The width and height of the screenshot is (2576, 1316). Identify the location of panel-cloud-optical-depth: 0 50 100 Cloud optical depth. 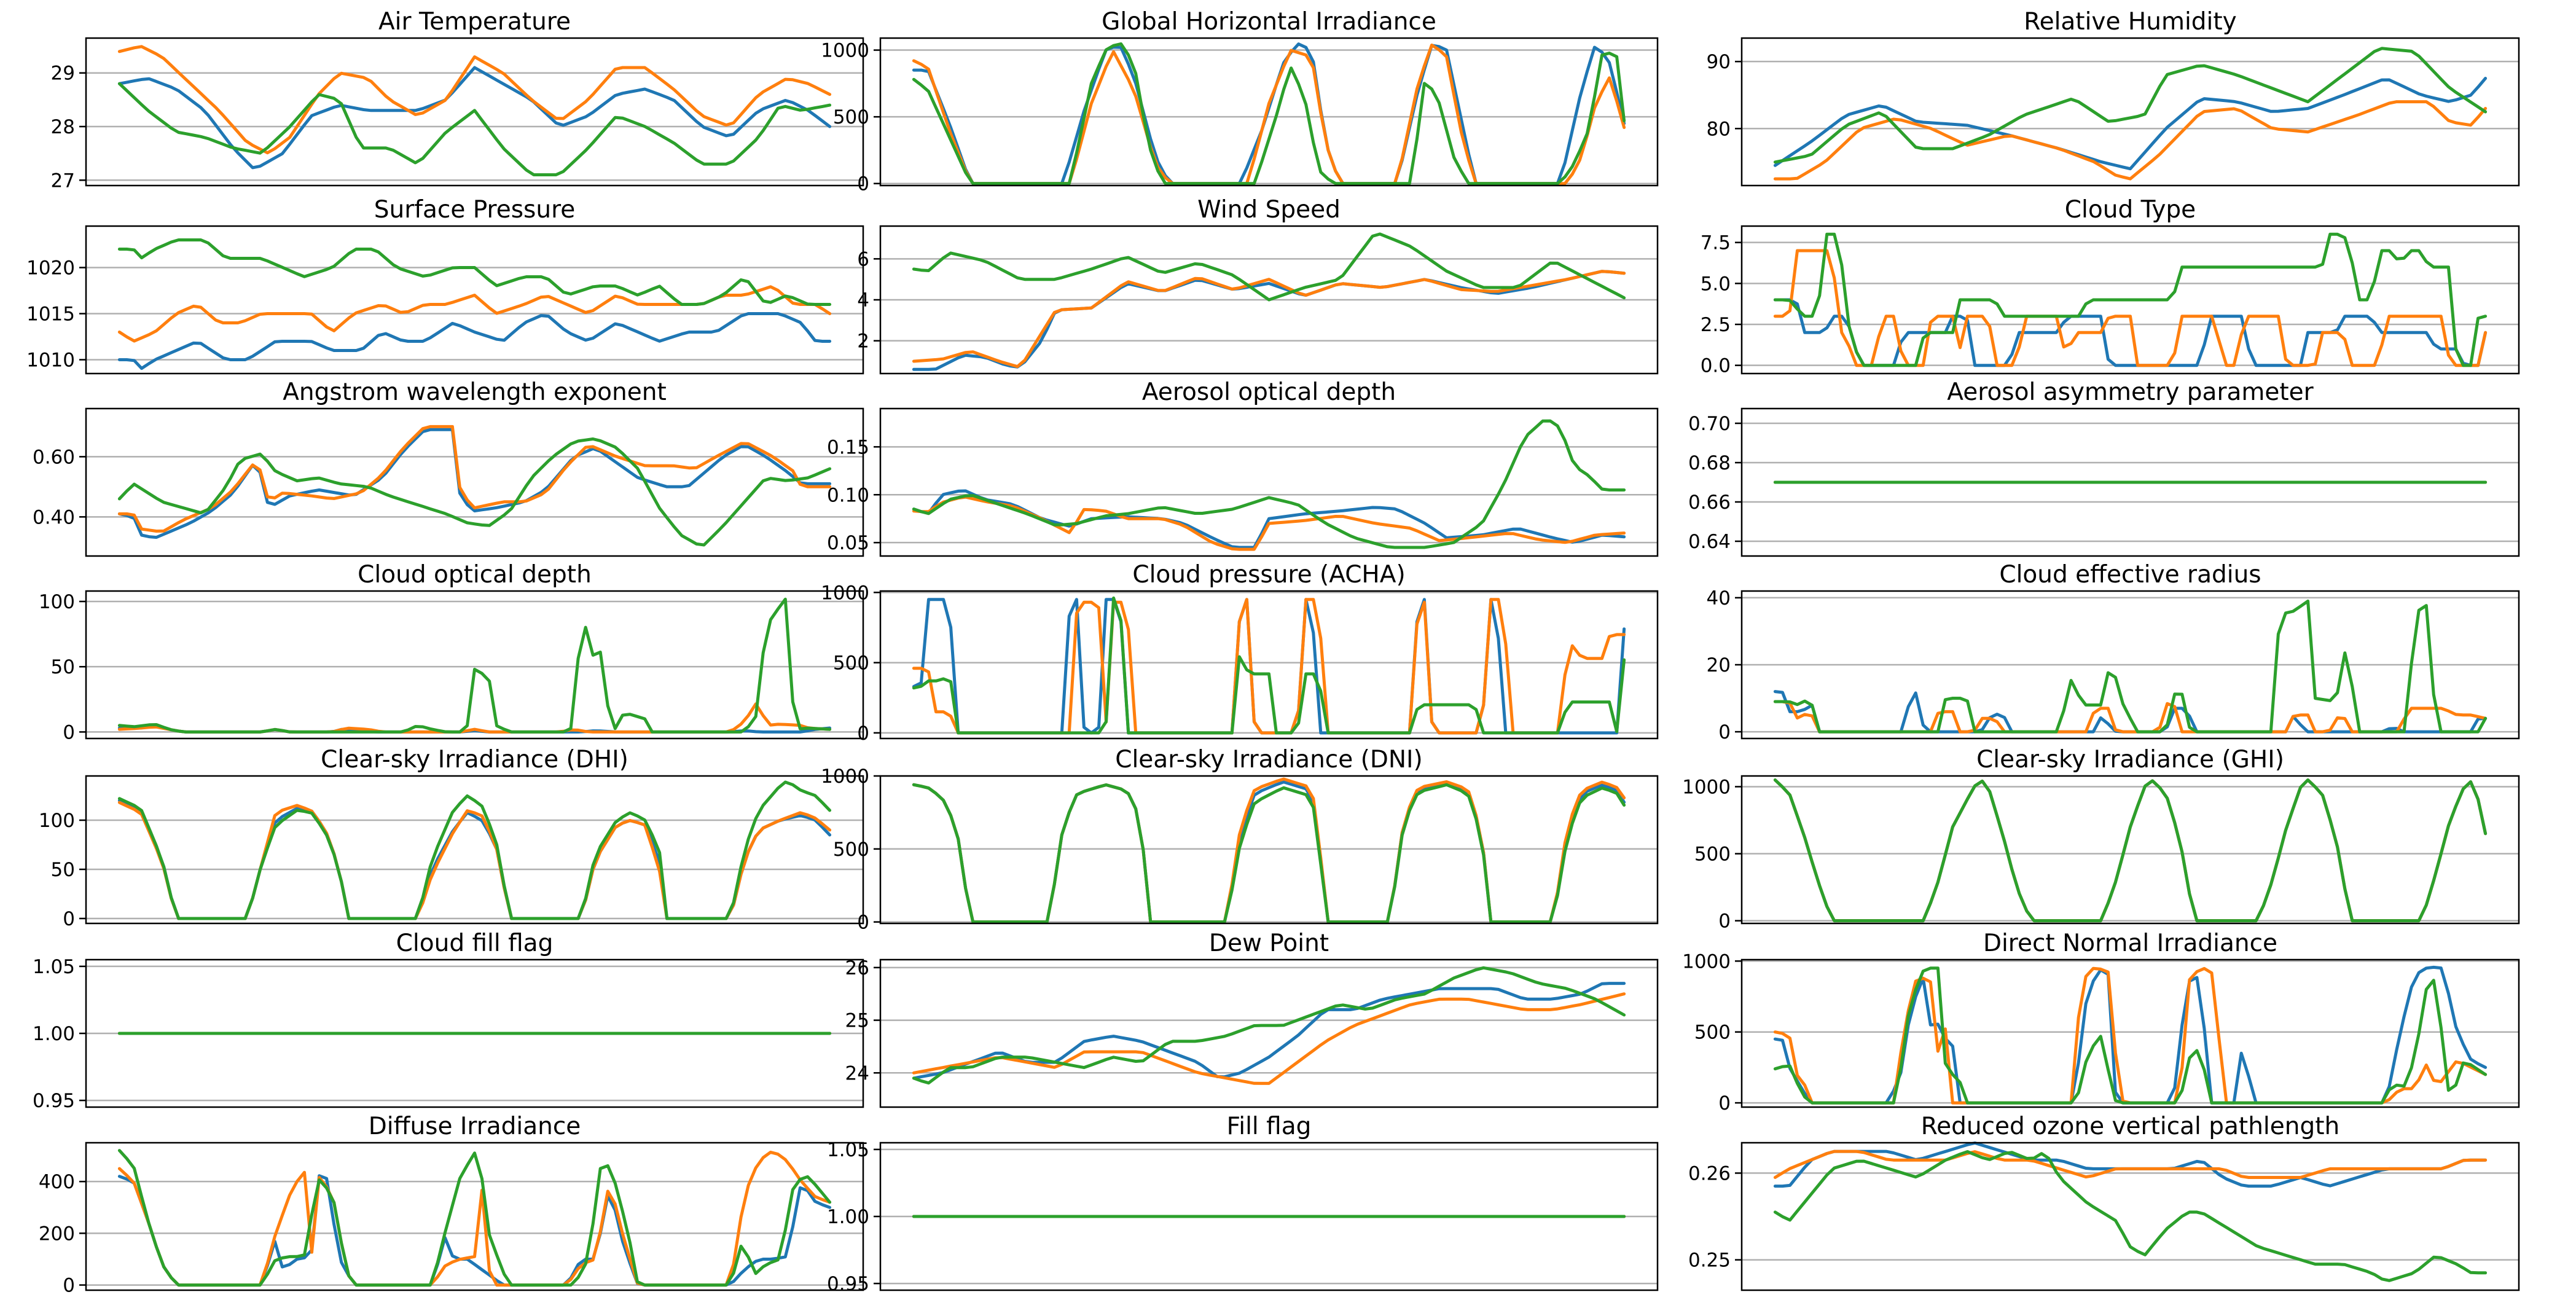
(452, 652).